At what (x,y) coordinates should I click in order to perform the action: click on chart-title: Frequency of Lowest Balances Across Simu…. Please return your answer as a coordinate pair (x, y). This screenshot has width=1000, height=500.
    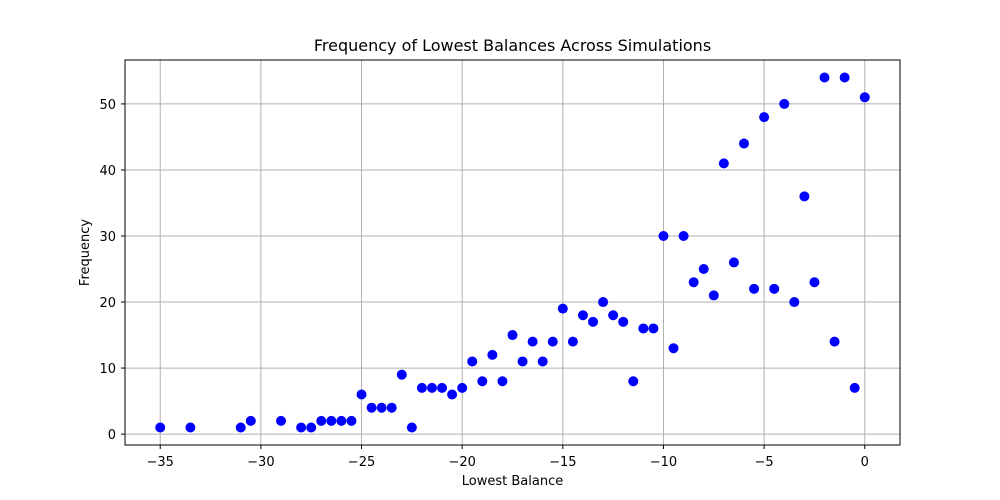
    Looking at the image, I should click on (512, 45).